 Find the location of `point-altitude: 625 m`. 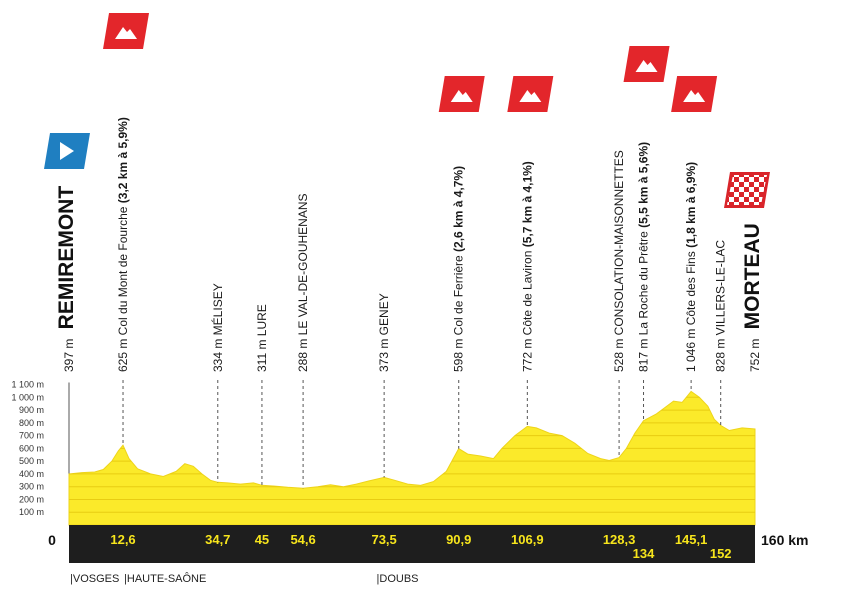

point-altitude: 625 m is located at coordinates (123, 353).